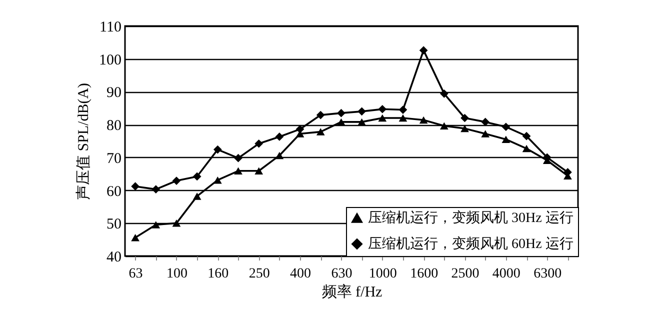 This screenshot has height=325, width=656. Describe the element at coordinates (114, 158) in the screenshot. I see `y-tick-label: 70` at that location.